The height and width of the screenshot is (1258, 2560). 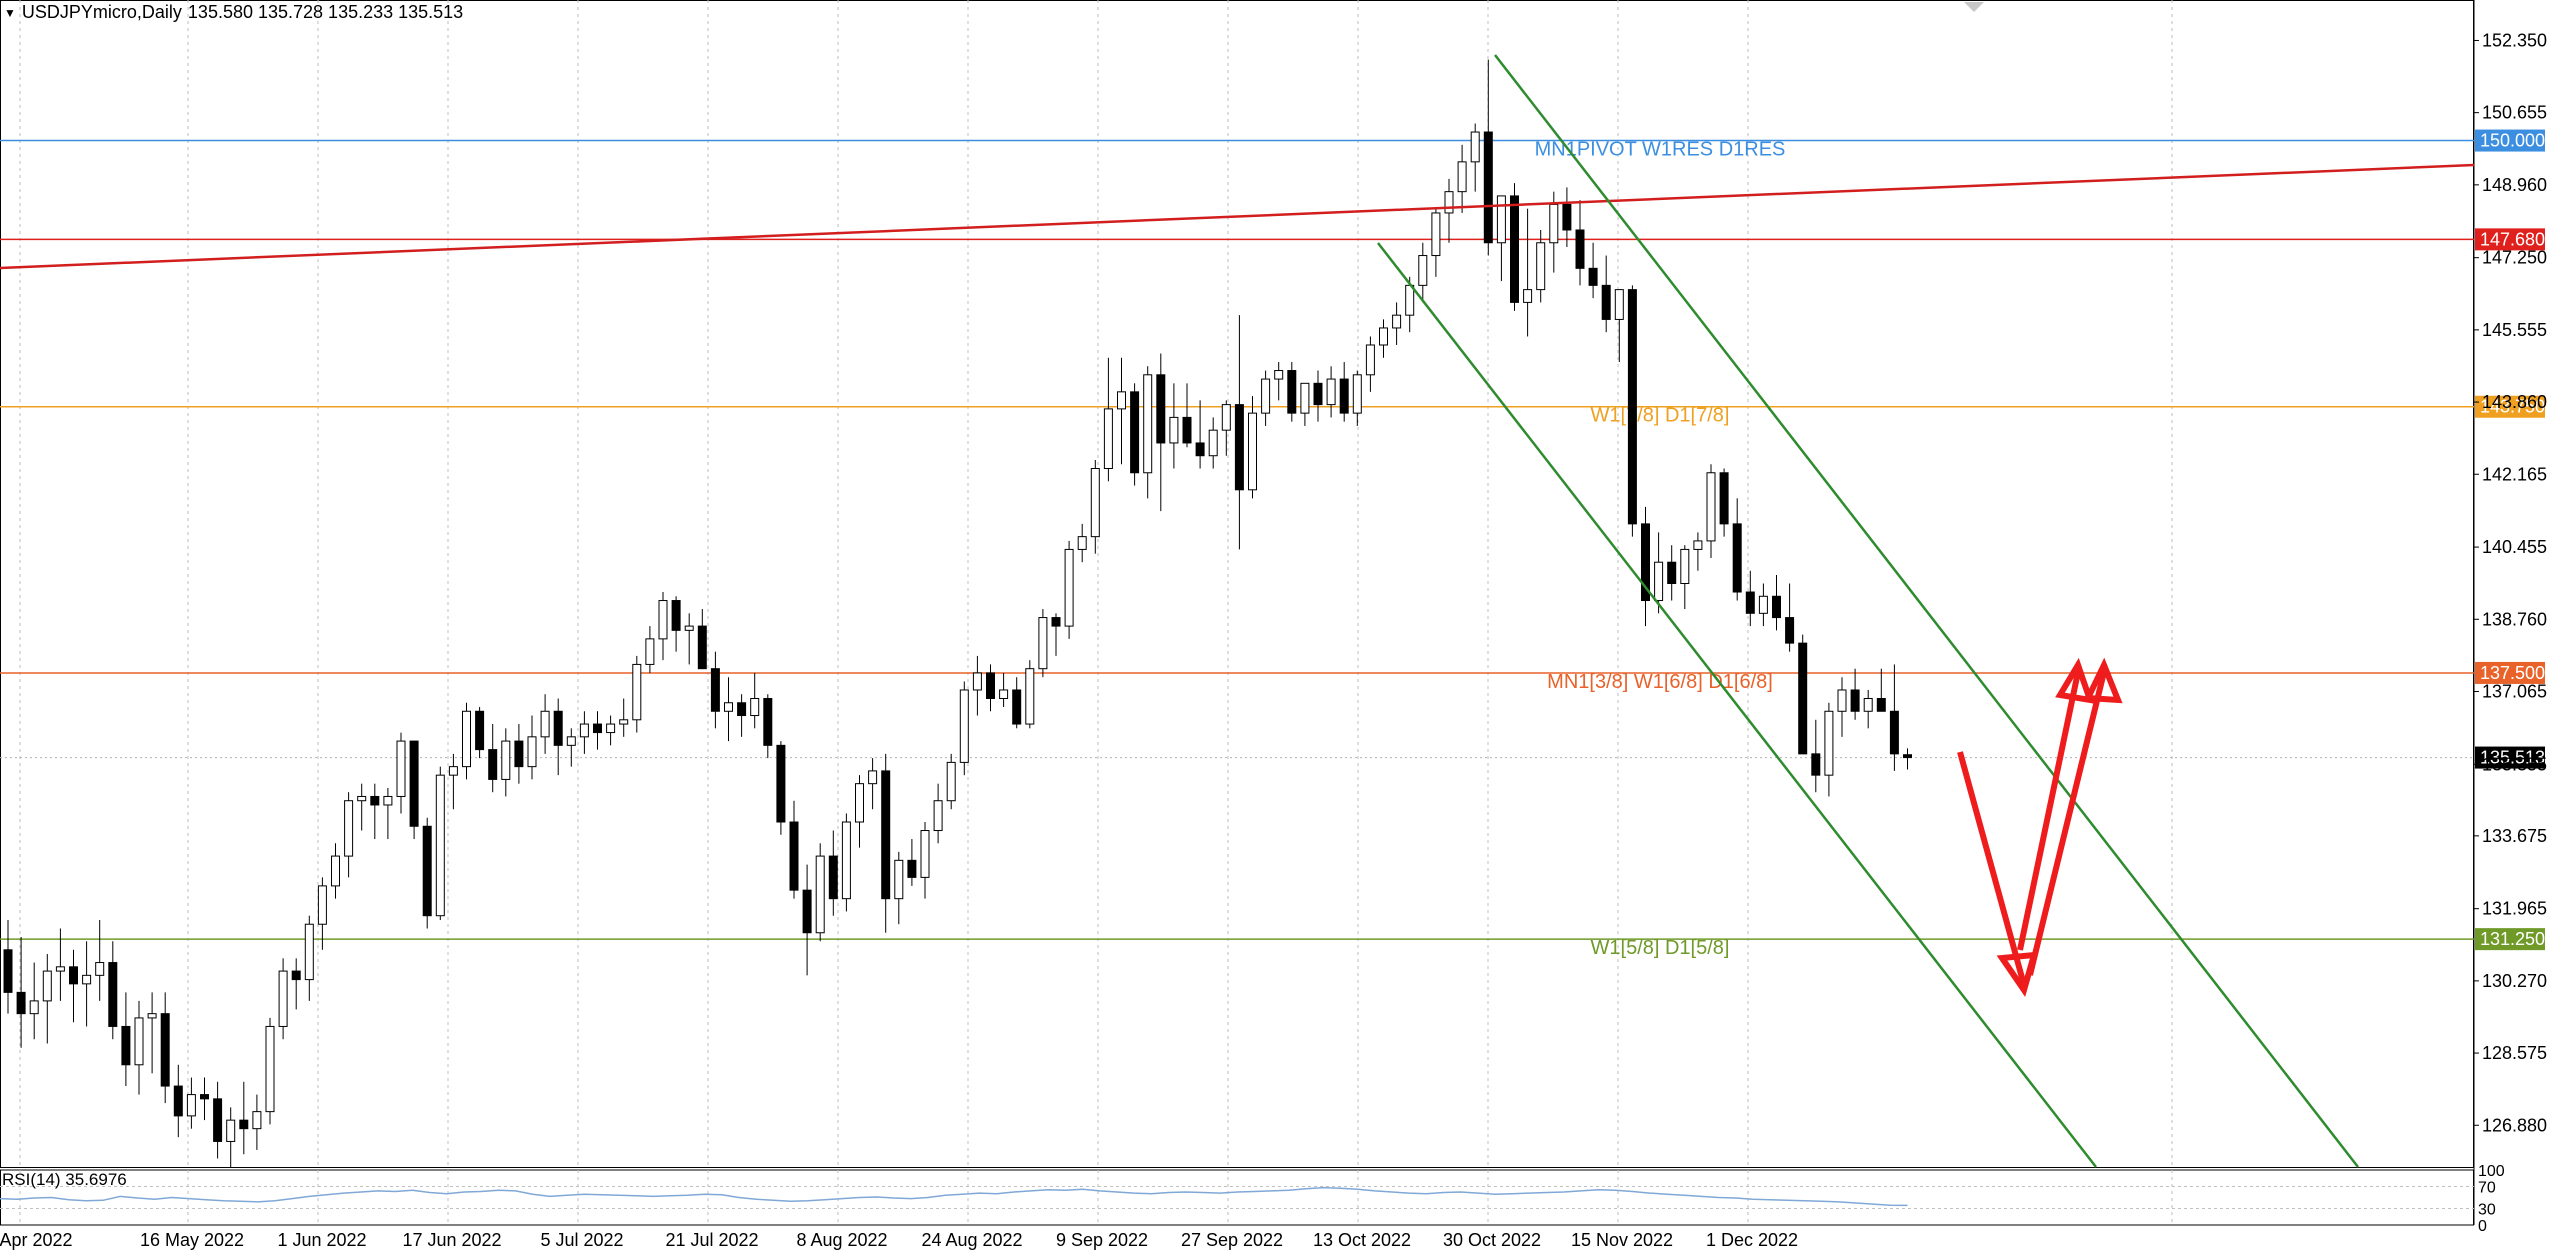 I want to click on price-axis-label: 140.455, so click(x=2514, y=547).